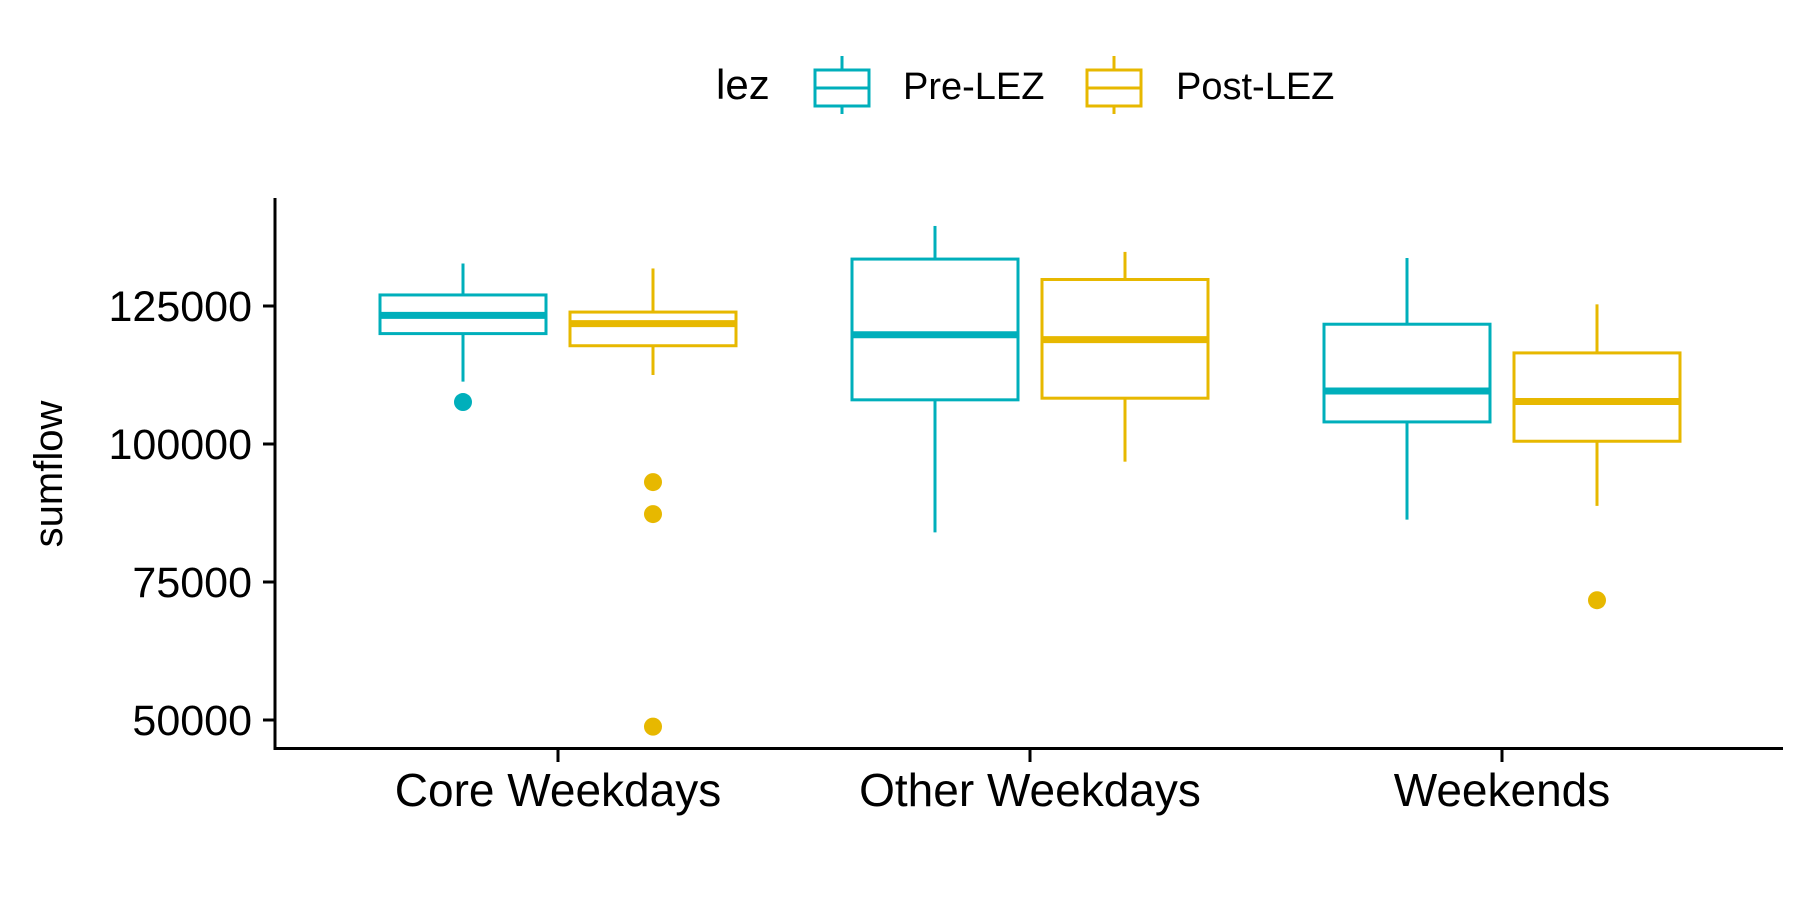 The width and height of the screenshot is (1800, 905). I want to click on x-tick-label: Other Weekdays, so click(1030, 790).